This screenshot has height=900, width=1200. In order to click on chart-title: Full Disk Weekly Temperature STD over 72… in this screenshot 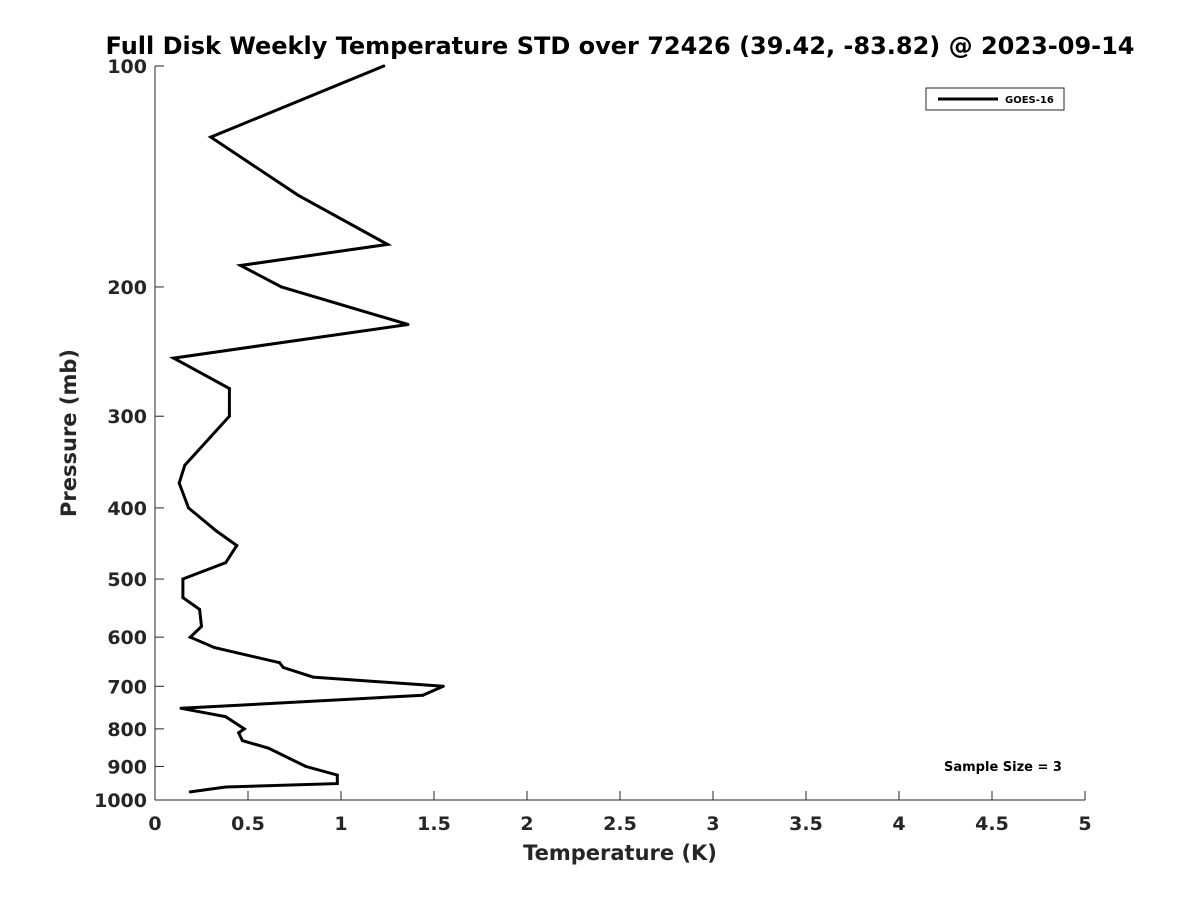, I will do `click(620, 46)`.